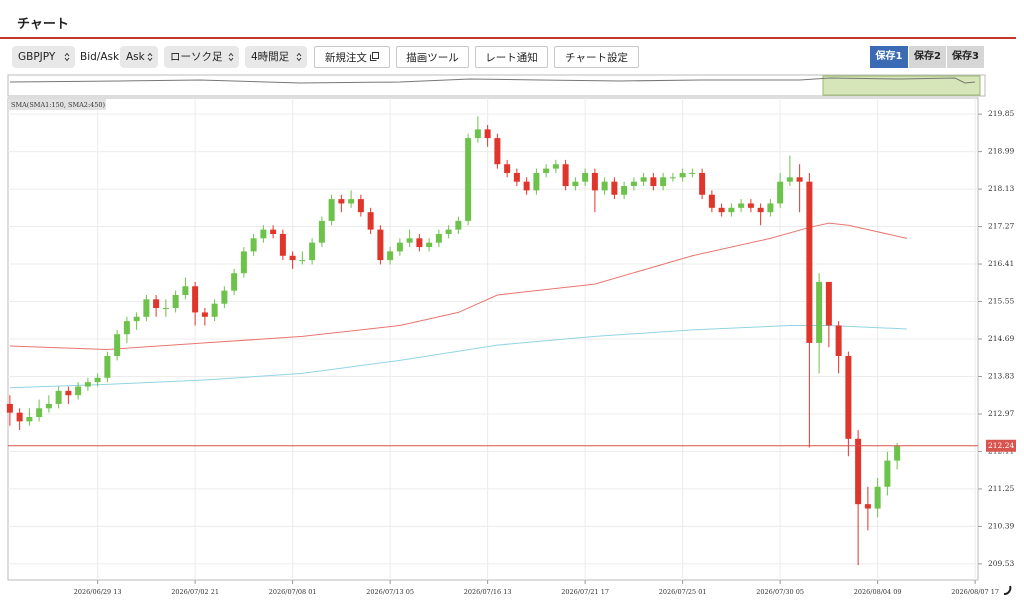 This screenshot has height=604, width=1024. What do you see at coordinates (1007, 590) in the screenshot?
I see `spinner` at bounding box center [1007, 590].